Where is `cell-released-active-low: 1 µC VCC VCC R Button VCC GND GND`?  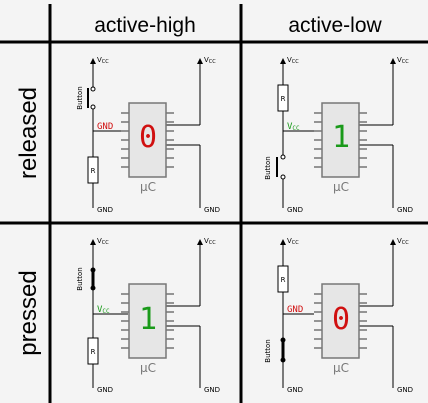 cell-released-active-low: 1 µC VCC VCC R Button VCC GND GND is located at coordinates (338, 135).